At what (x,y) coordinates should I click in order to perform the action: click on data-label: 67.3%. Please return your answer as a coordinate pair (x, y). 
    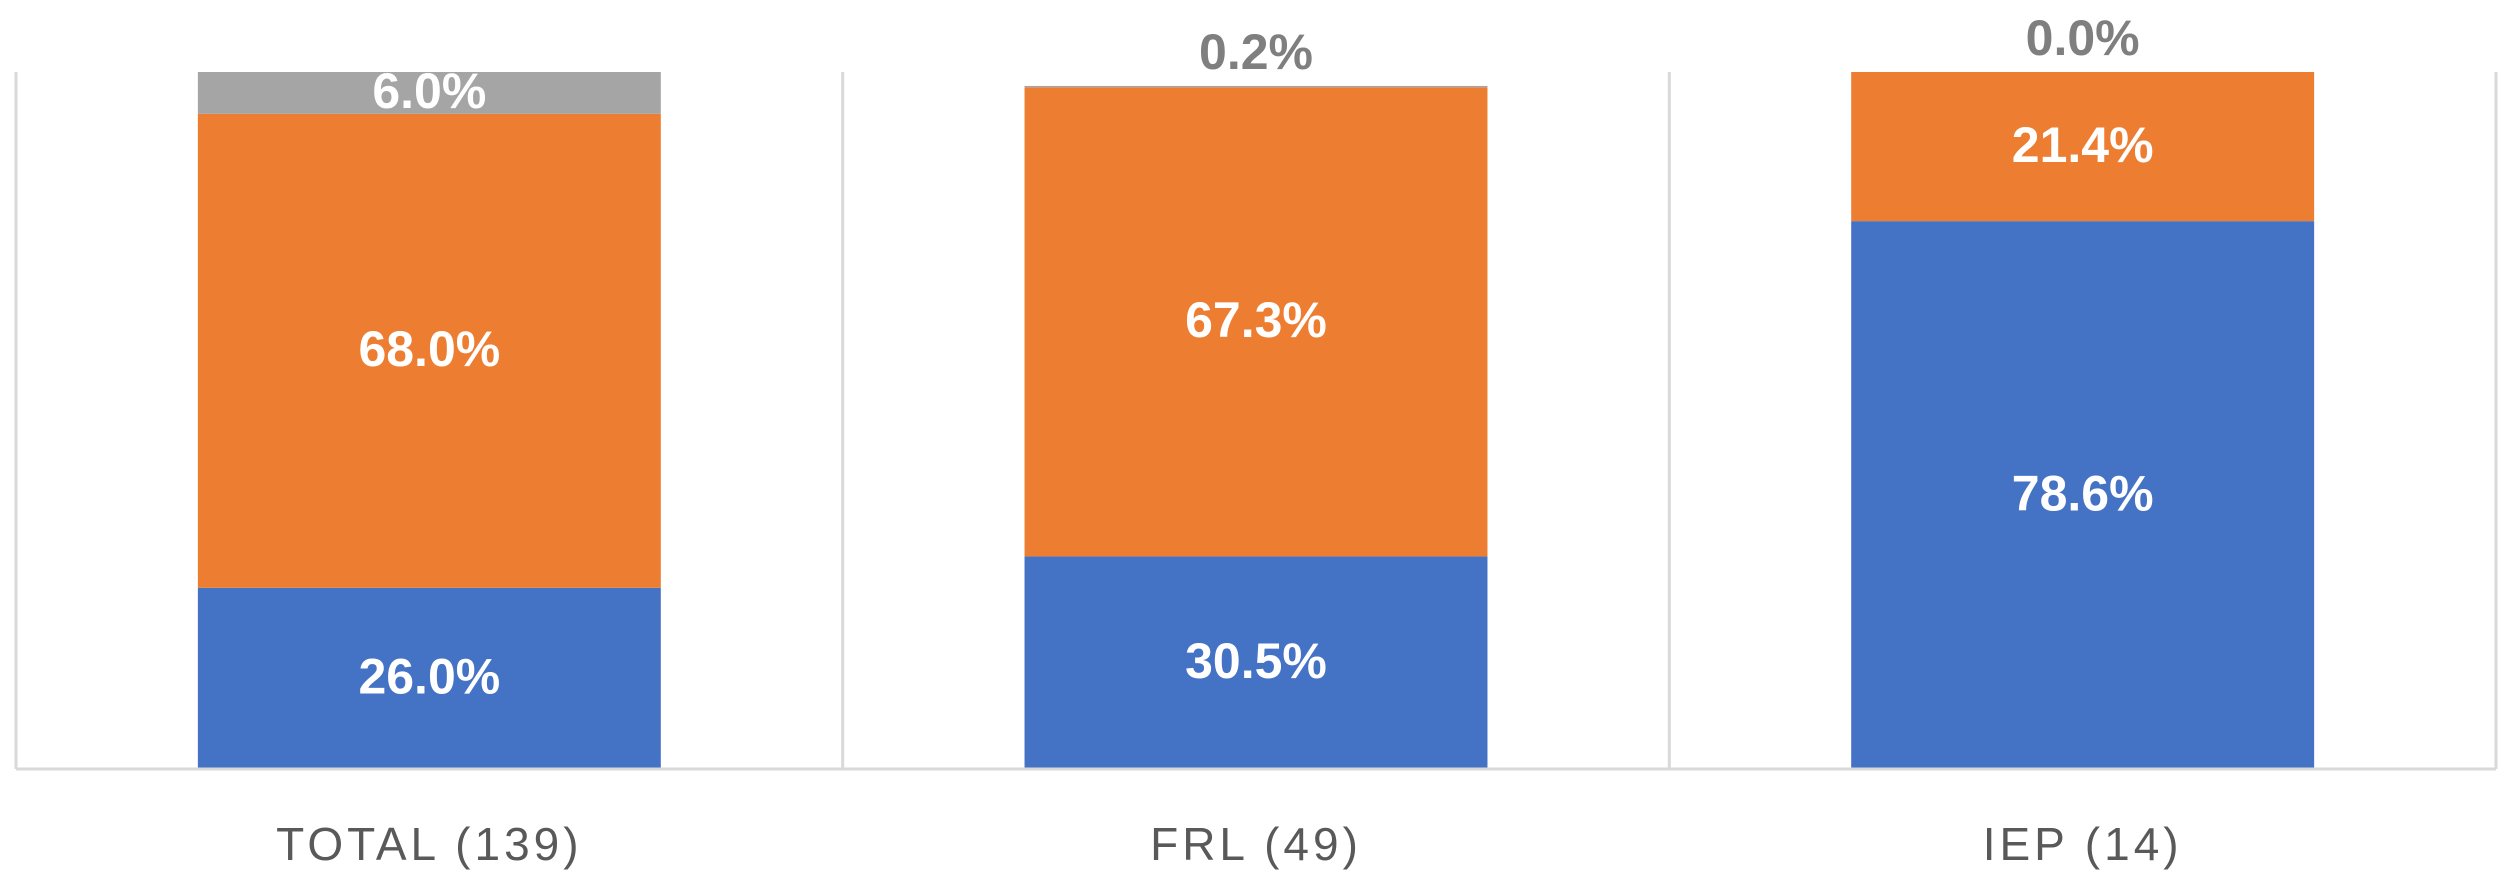
    Looking at the image, I should click on (1256, 320).